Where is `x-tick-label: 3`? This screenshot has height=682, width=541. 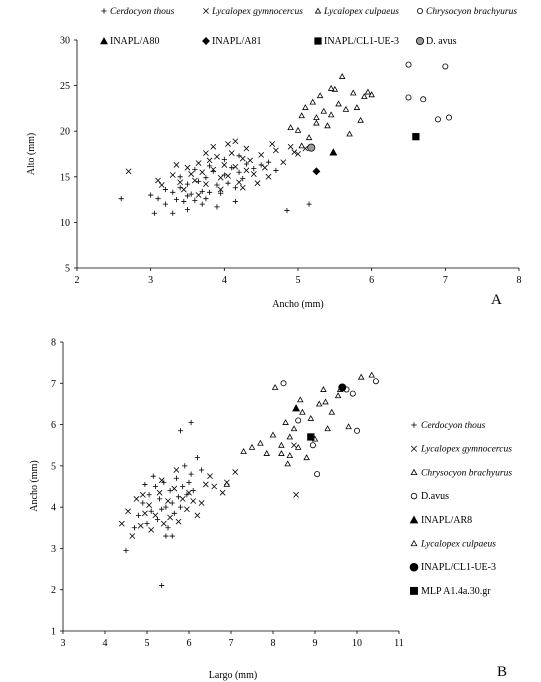
x-tick-label: 3 is located at coordinates (63, 643).